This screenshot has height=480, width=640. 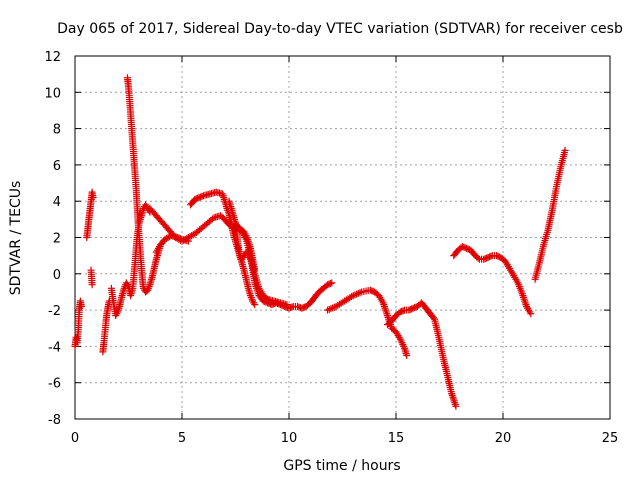 I want to click on x-axis-label: GPS time / hours, so click(x=341, y=466).